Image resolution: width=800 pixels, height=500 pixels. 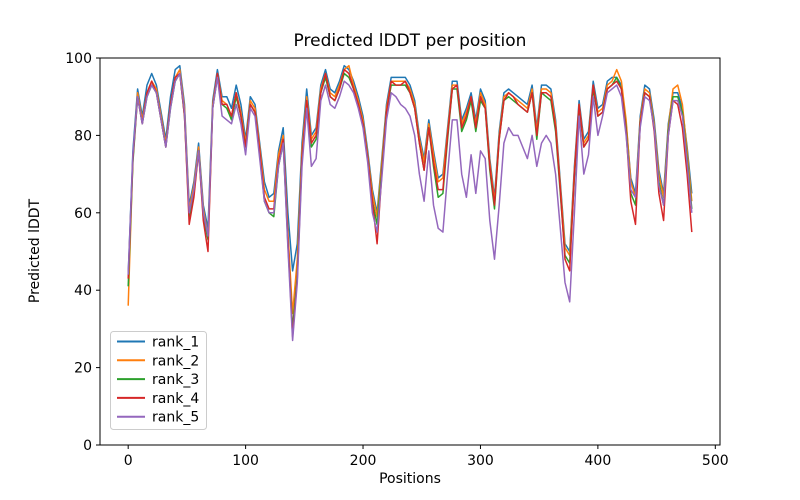 What do you see at coordinates (426, 457) in the screenshot?
I see `x-axis-ticks: 0 100 200 300 400 500` at bounding box center [426, 457].